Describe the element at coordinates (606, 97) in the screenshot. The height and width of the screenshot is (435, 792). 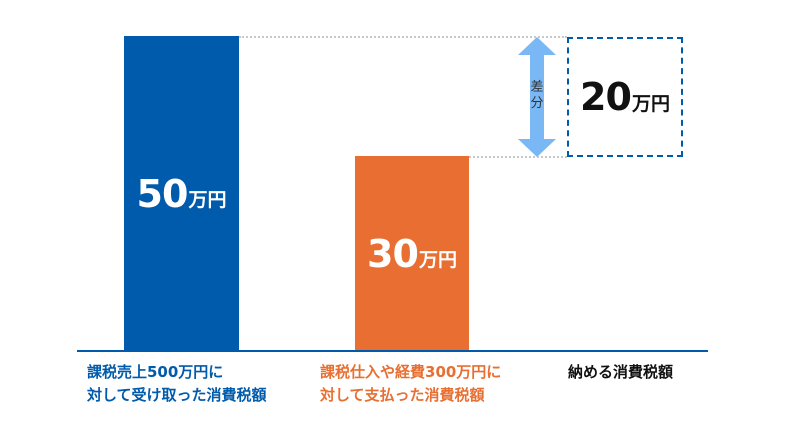
I see `difference-value: 20` at that location.